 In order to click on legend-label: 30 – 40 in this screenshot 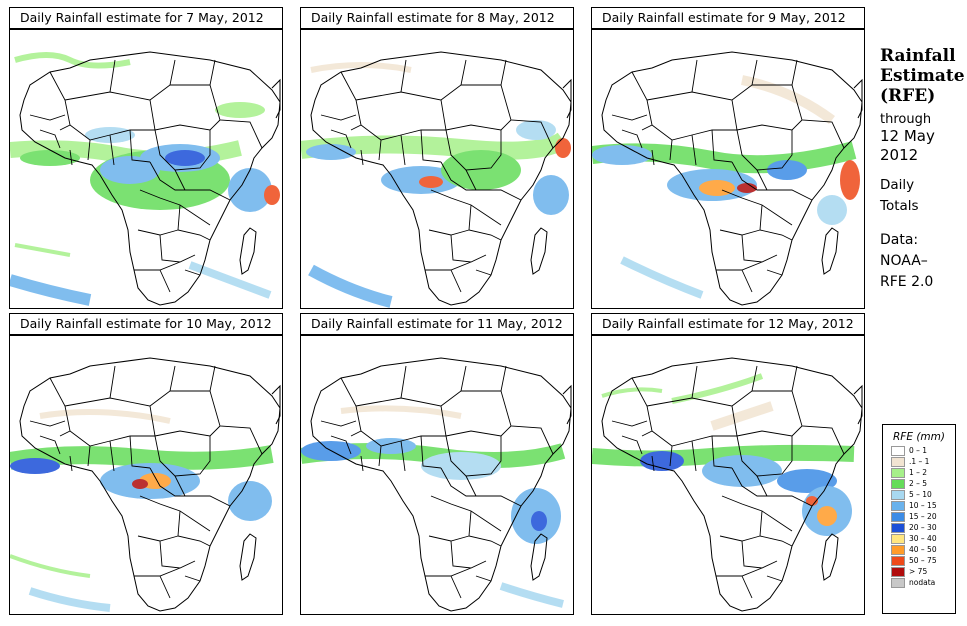, I will do `click(923, 538)`.